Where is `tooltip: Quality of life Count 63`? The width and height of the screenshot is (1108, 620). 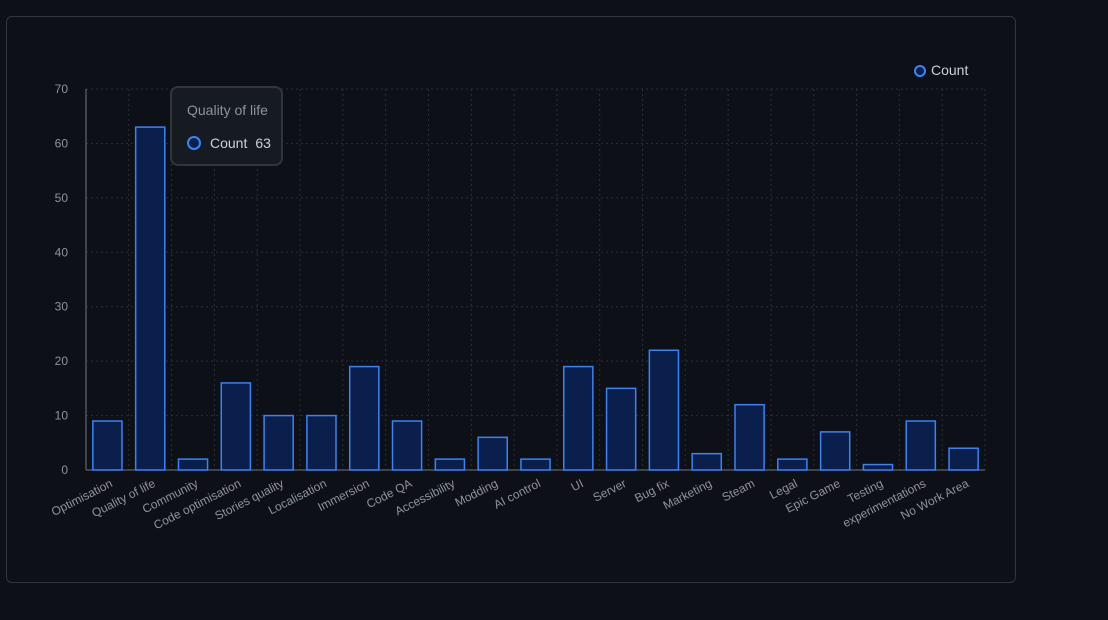
tooltip: Quality of life Count 63 is located at coordinates (226, 126).